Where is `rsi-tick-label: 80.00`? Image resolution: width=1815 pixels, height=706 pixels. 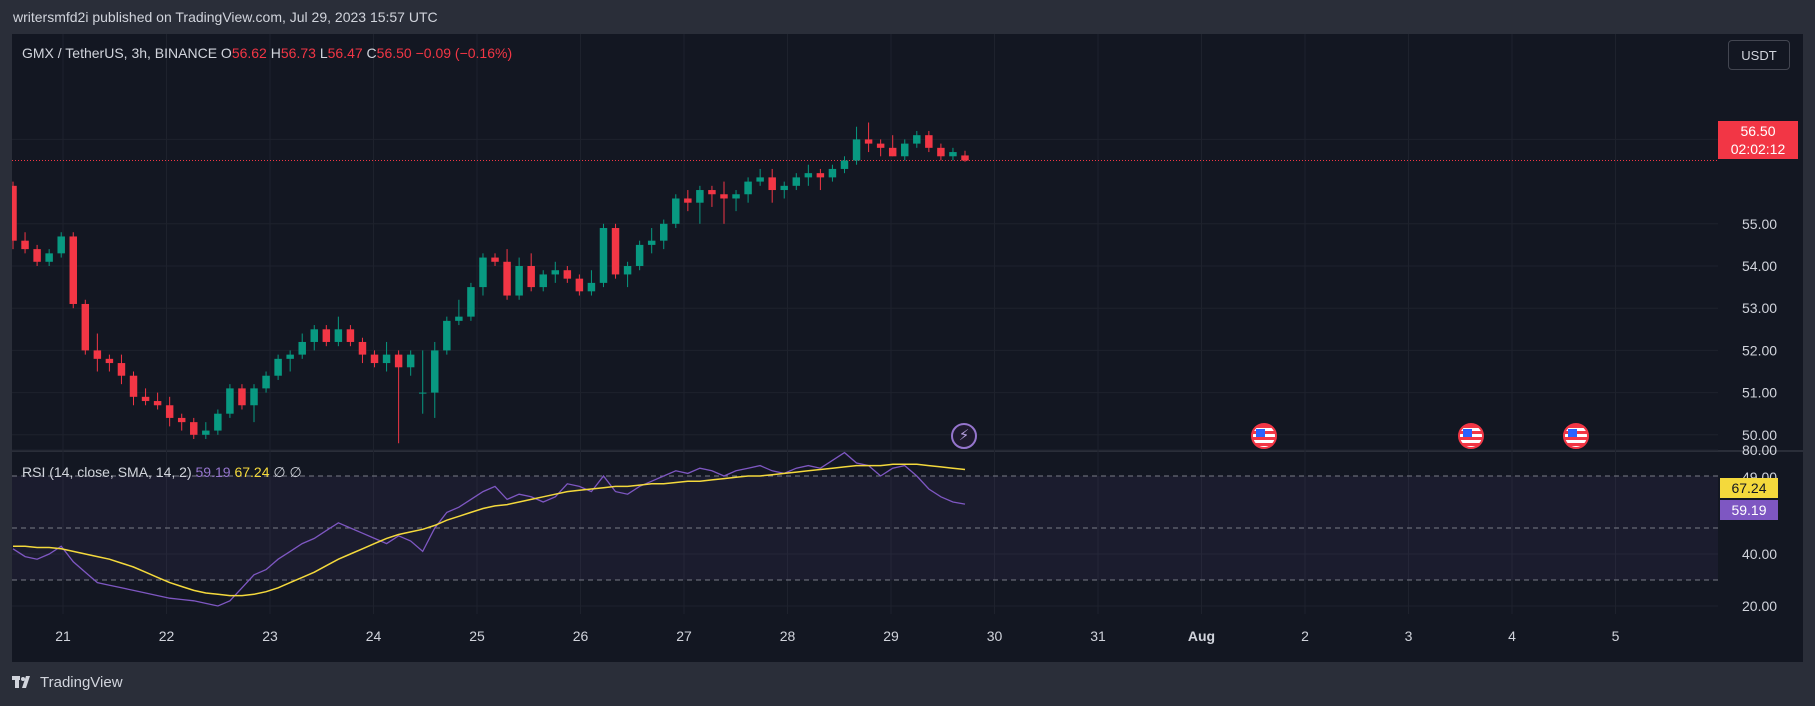 rsi-tick-label: 80.00 is located at coordinates (1759, 450).